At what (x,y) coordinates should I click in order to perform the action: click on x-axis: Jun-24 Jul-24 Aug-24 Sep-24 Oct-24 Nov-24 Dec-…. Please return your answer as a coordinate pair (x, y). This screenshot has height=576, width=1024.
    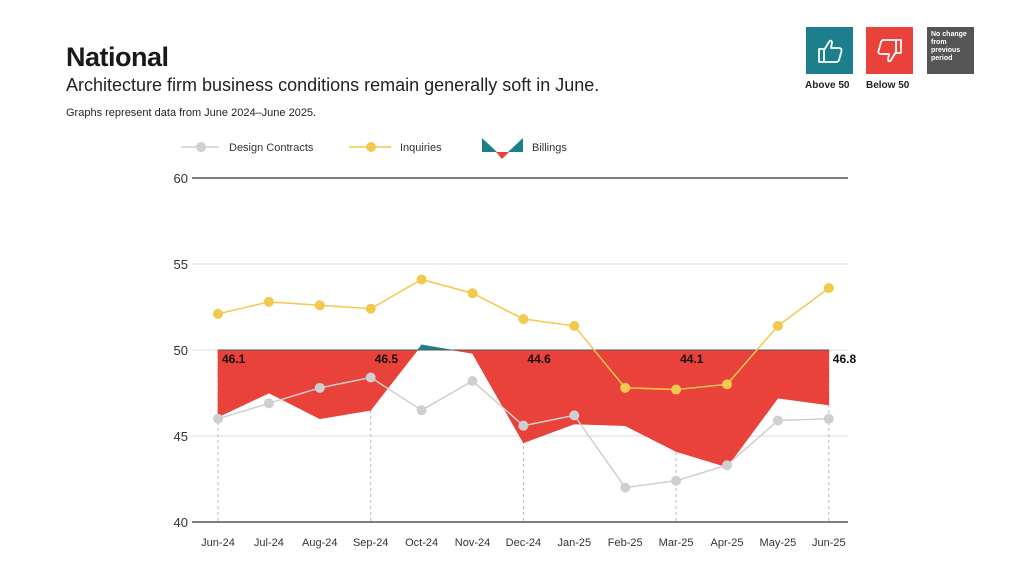
    Looking at the image, I should click on (523, 543).